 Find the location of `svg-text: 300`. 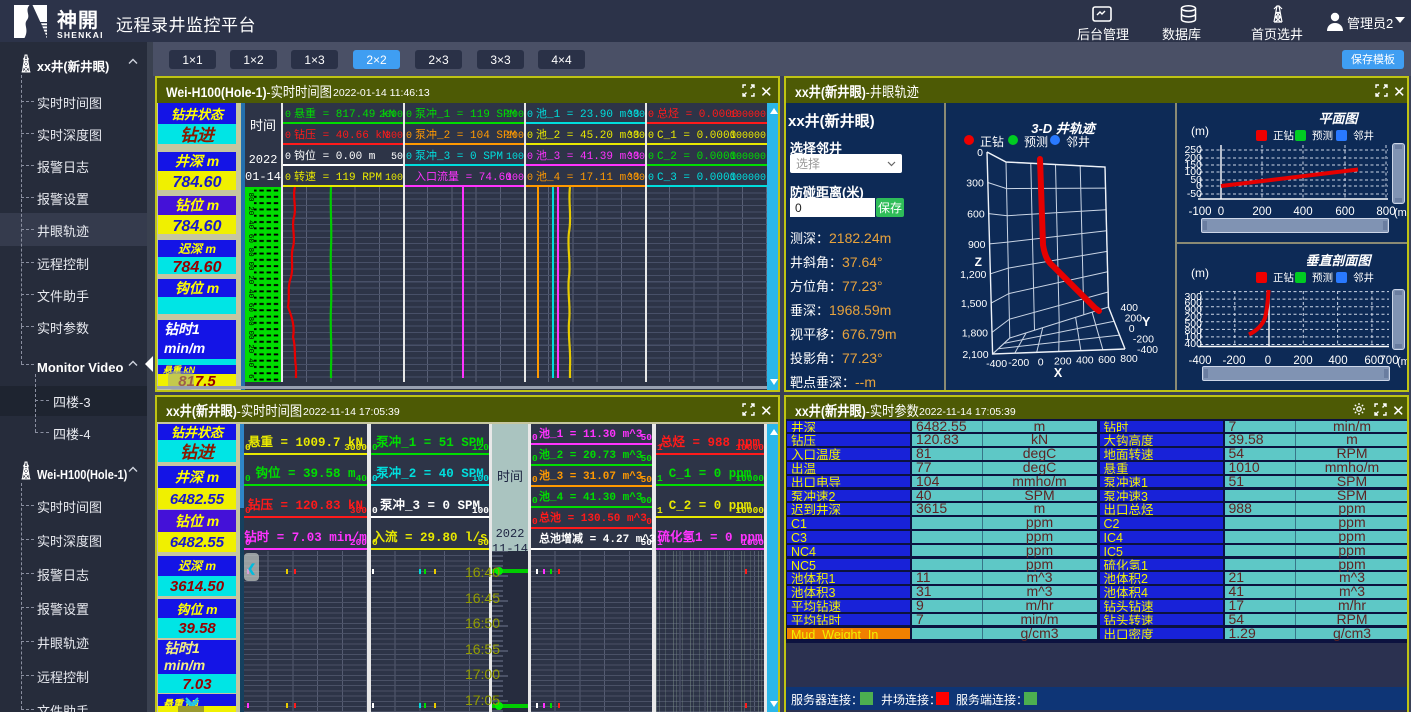

svg-text: 300 is located at coordinates (975, 184).